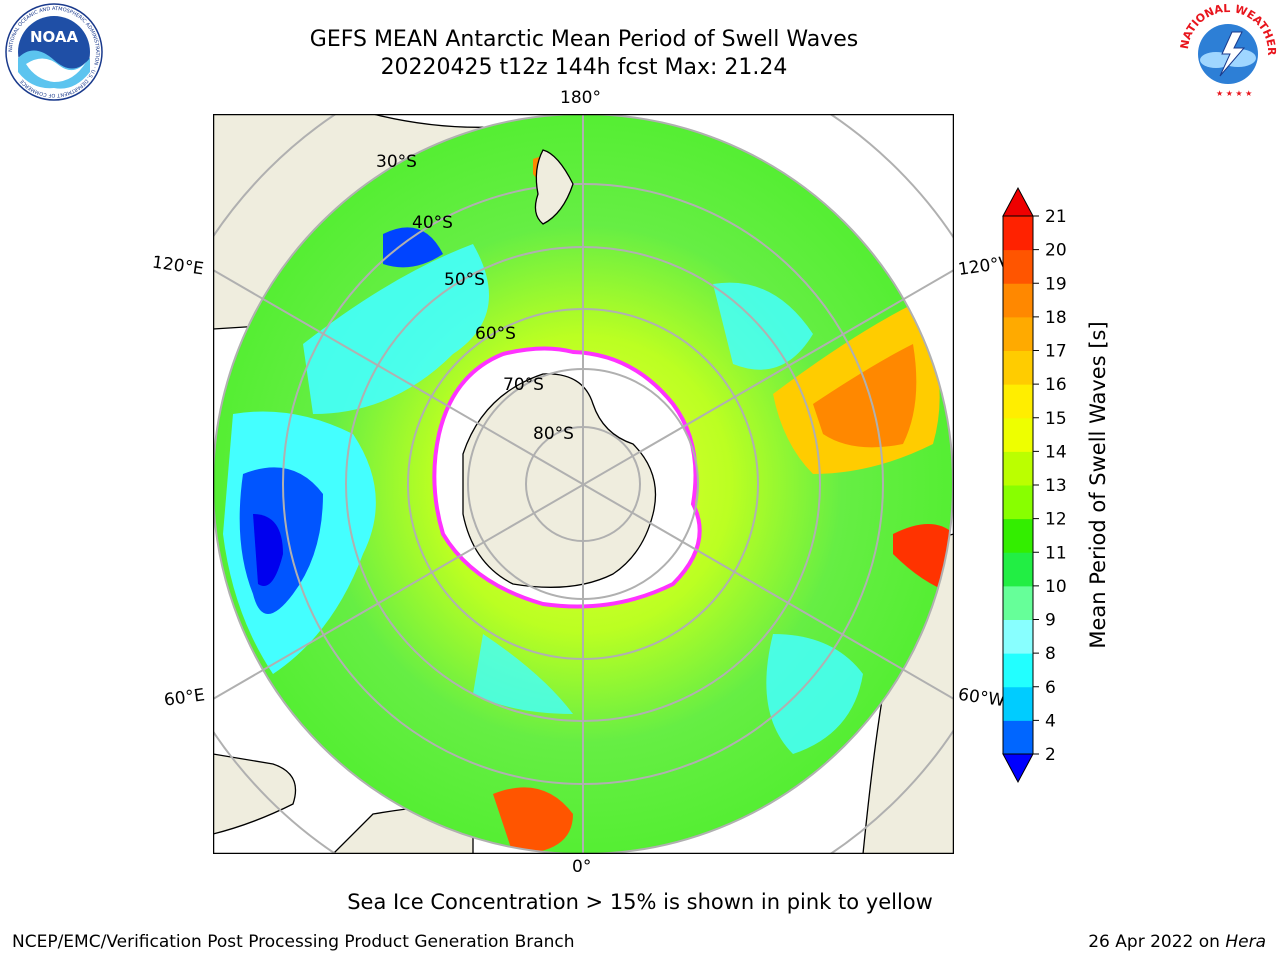 The width and height of the screenshot is (1280, 960). I want to click on colorbar-tick-label: 11, so click(1056, 553).